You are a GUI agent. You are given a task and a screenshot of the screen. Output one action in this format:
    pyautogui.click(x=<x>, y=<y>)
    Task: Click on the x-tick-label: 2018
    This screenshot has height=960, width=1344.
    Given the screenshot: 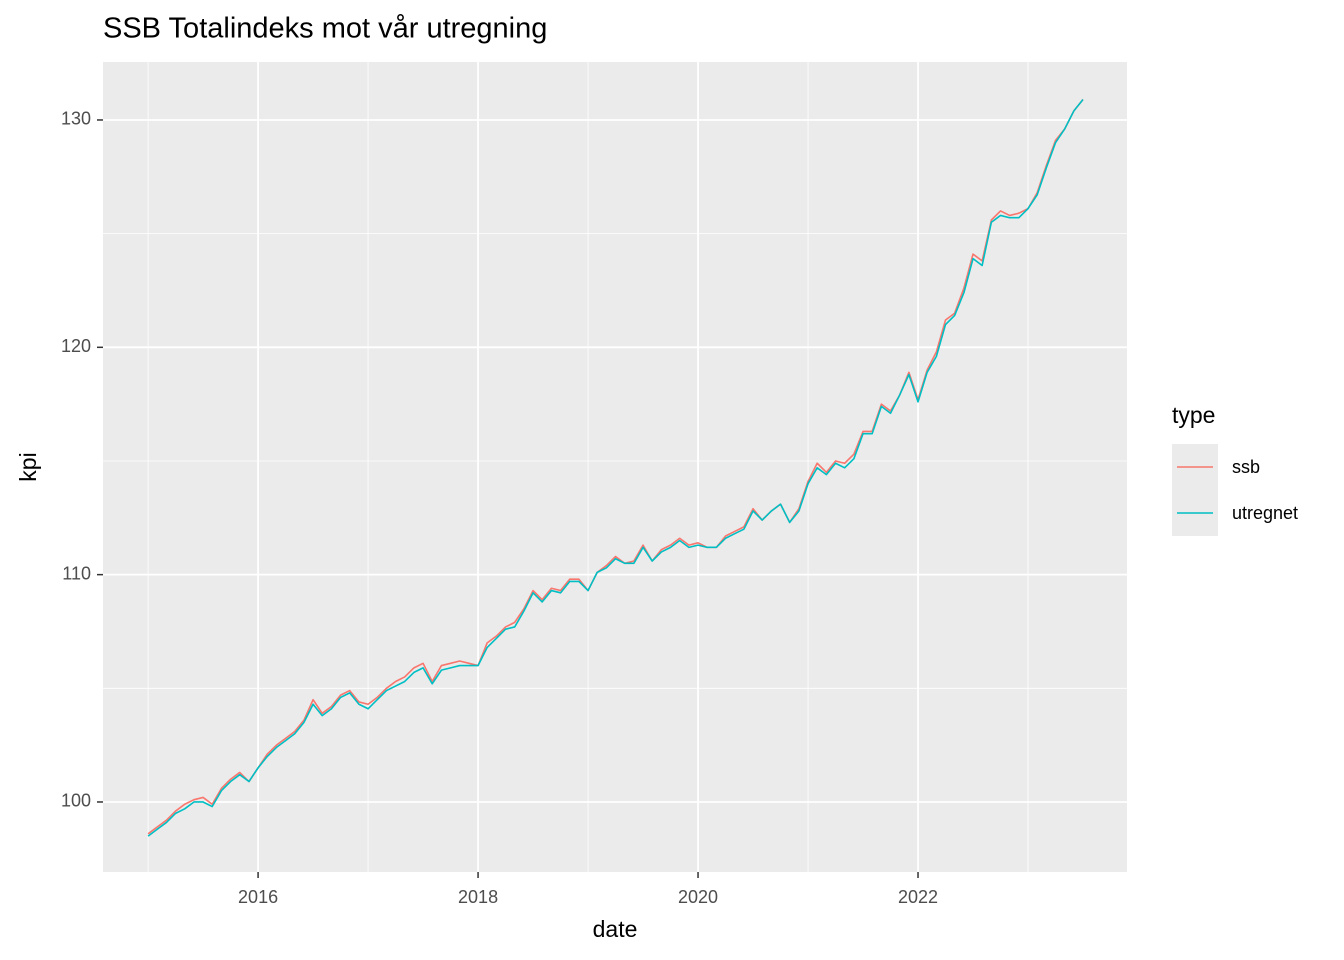 What is the action you would take?
    pyautogui.click(x=478, y=897)
    